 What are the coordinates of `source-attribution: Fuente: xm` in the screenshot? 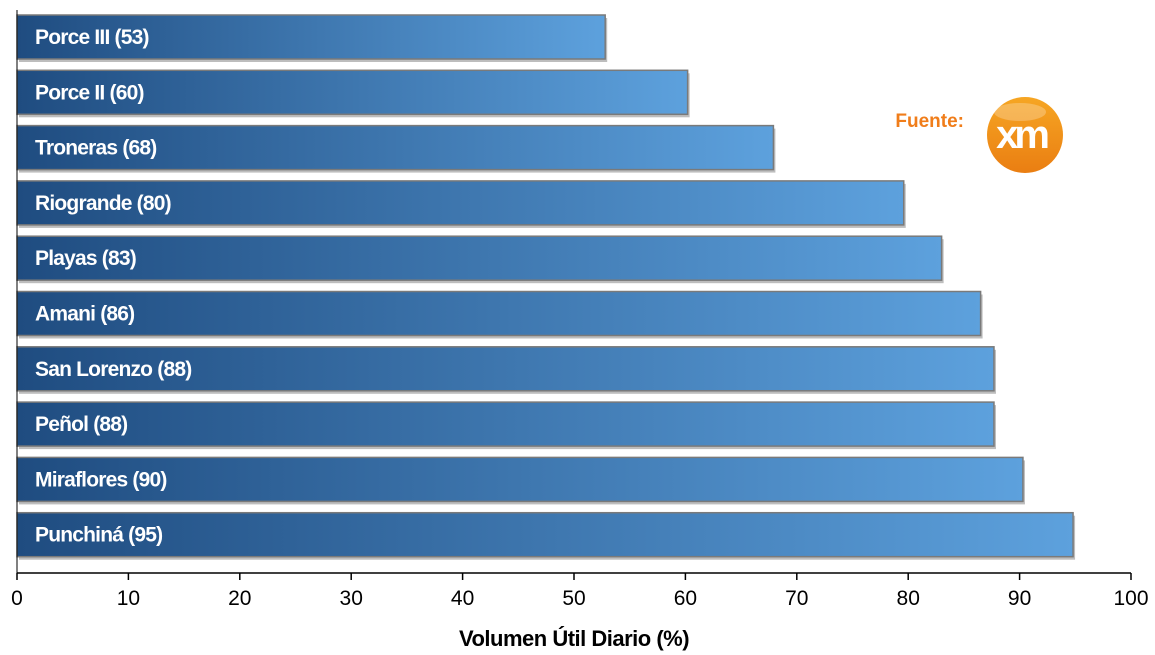 It's located at (979, 135).